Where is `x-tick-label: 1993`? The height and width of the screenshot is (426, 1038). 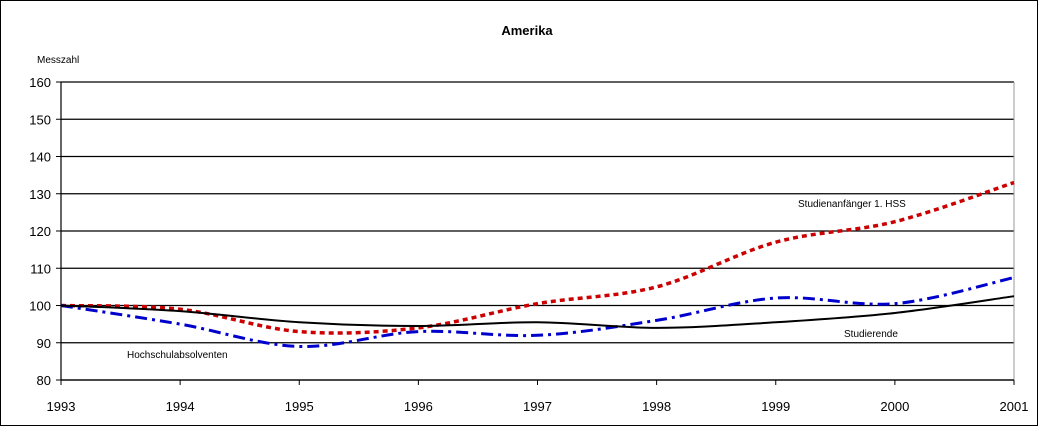
x-tick-label: 1993 is located at coordinates (61, 406).